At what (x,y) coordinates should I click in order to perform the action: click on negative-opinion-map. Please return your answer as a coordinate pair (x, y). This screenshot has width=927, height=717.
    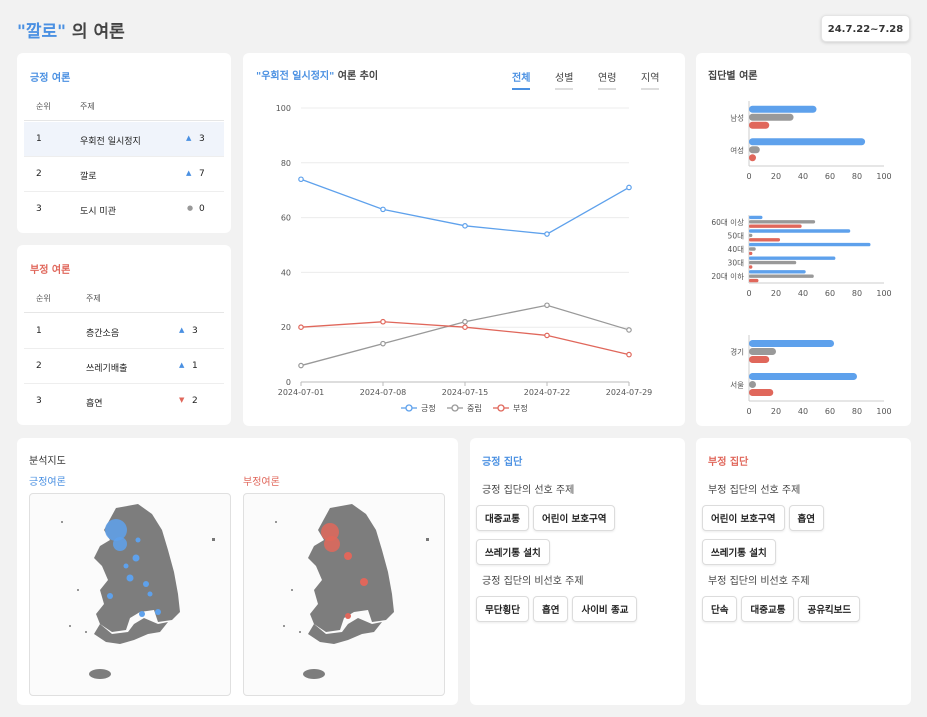
    Looking at the image, I should click on (344, 594).